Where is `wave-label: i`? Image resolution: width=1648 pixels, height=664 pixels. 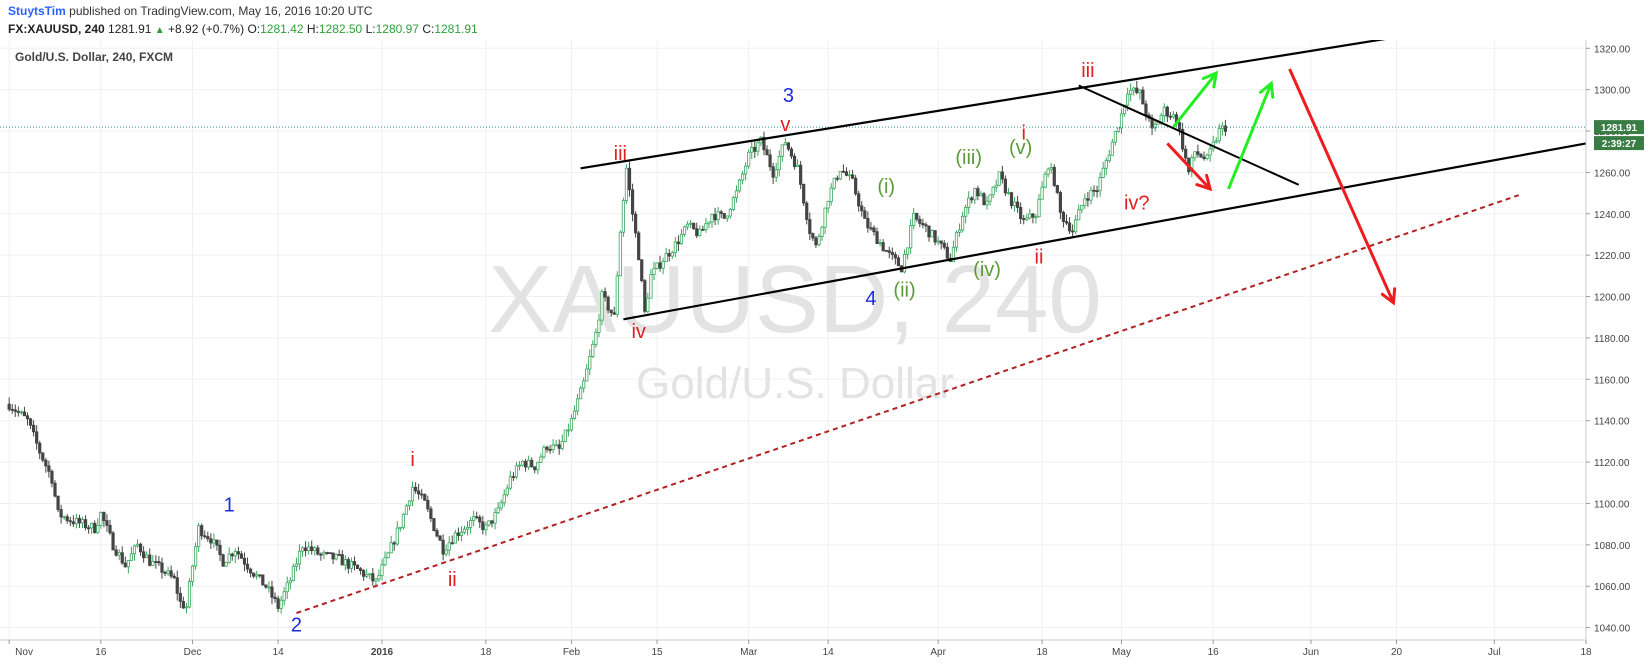
wave-label: i is located at coordinates (1023, 133).